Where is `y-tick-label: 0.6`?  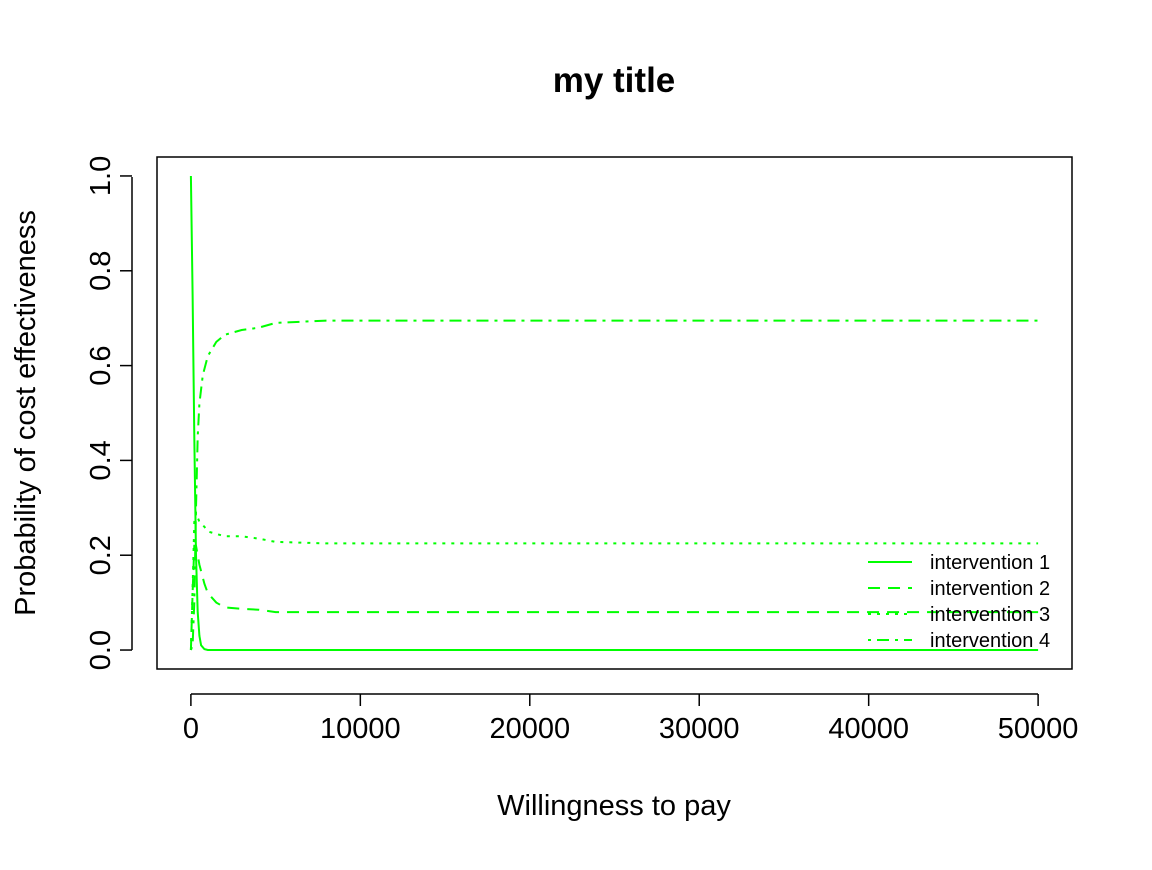
y-tick-label: 0.6 is located at coordinates (101, 365).